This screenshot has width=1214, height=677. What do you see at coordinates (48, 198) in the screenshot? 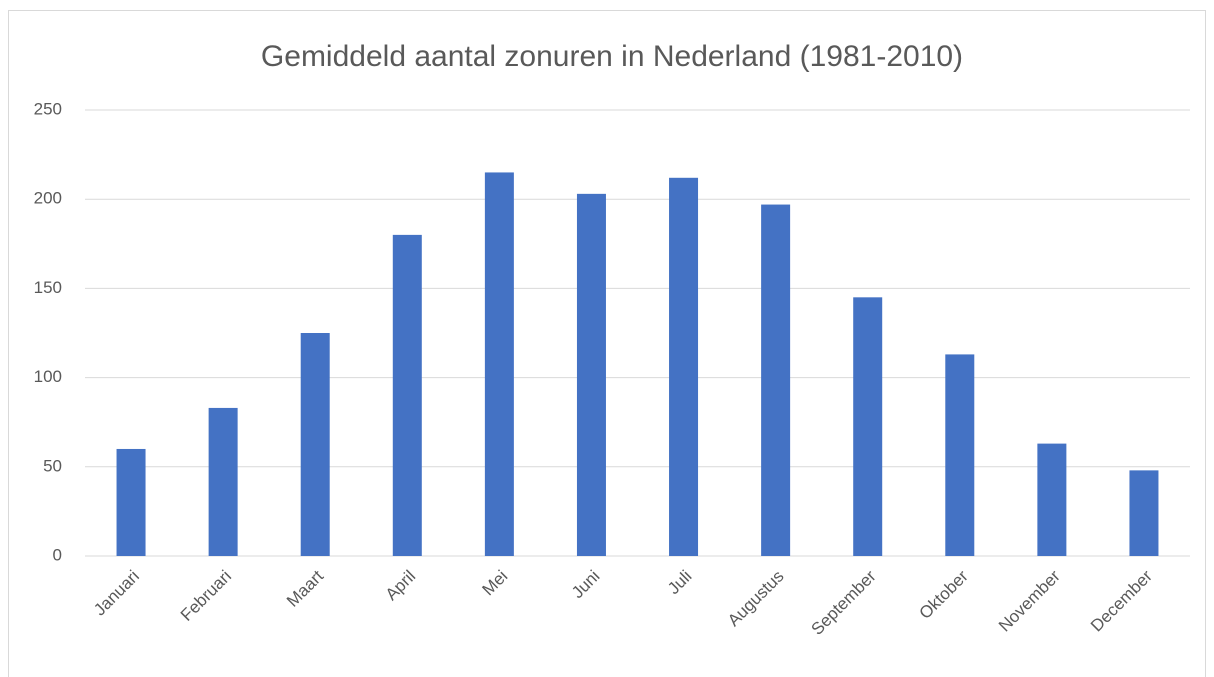
I see `y-tick-label: 200` at bounding box center [48, 198].